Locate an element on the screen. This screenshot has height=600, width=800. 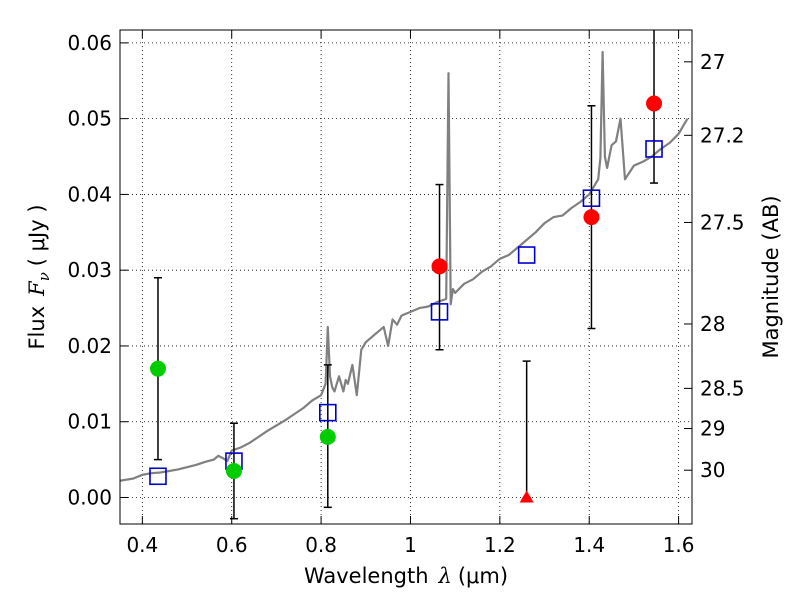
y2-tick-label: 30 is located at coordinates (712, 470).